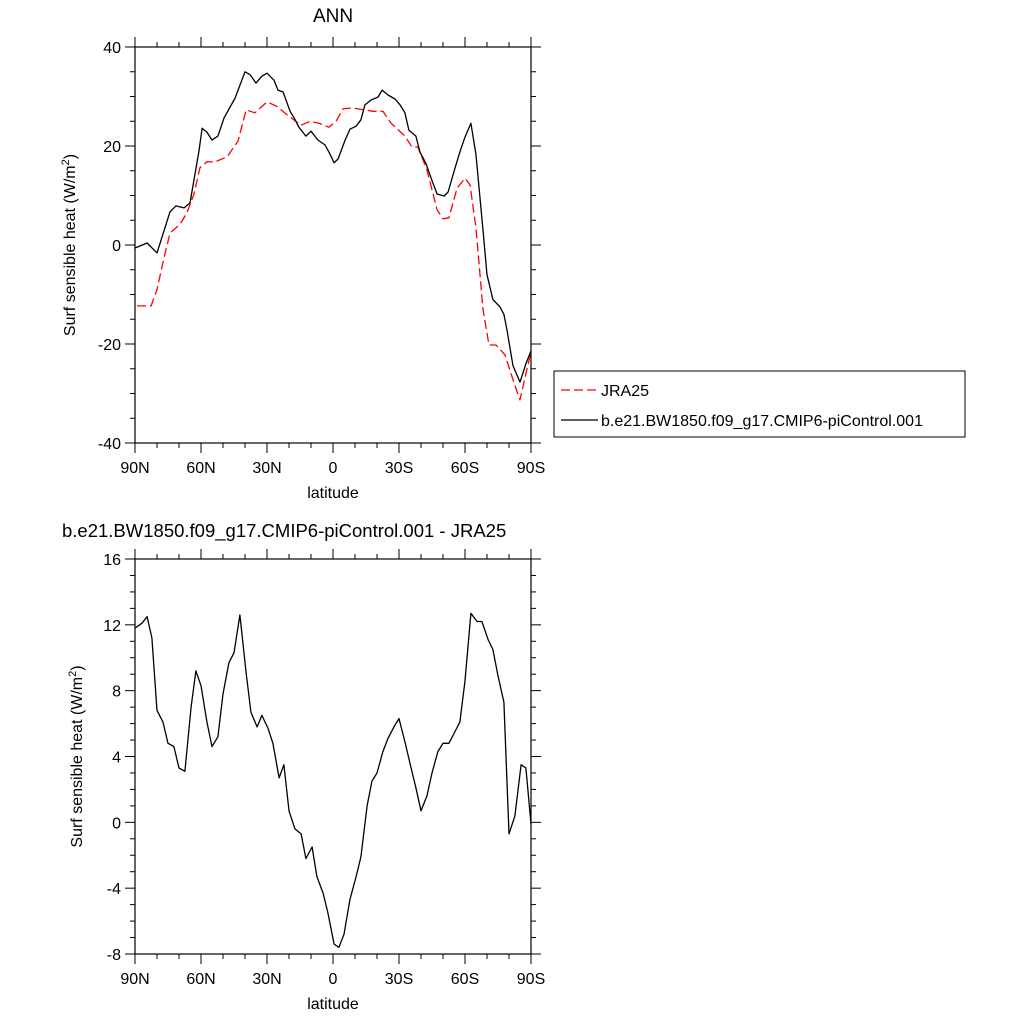 This screenshot has height=1024, width=1024. What do you see at coordinates (116, 692) in the screenshot?
I see `y-tick-label: 8` at bounding box center [116, 692].